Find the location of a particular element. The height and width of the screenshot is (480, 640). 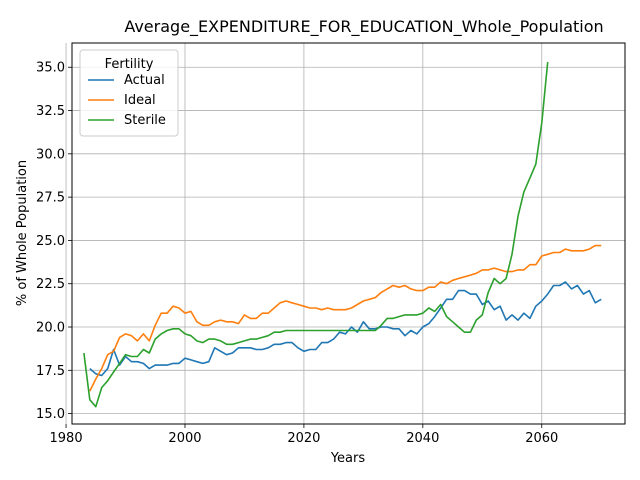

x-tick-label: 2000 is located at coordinates (184, 438).